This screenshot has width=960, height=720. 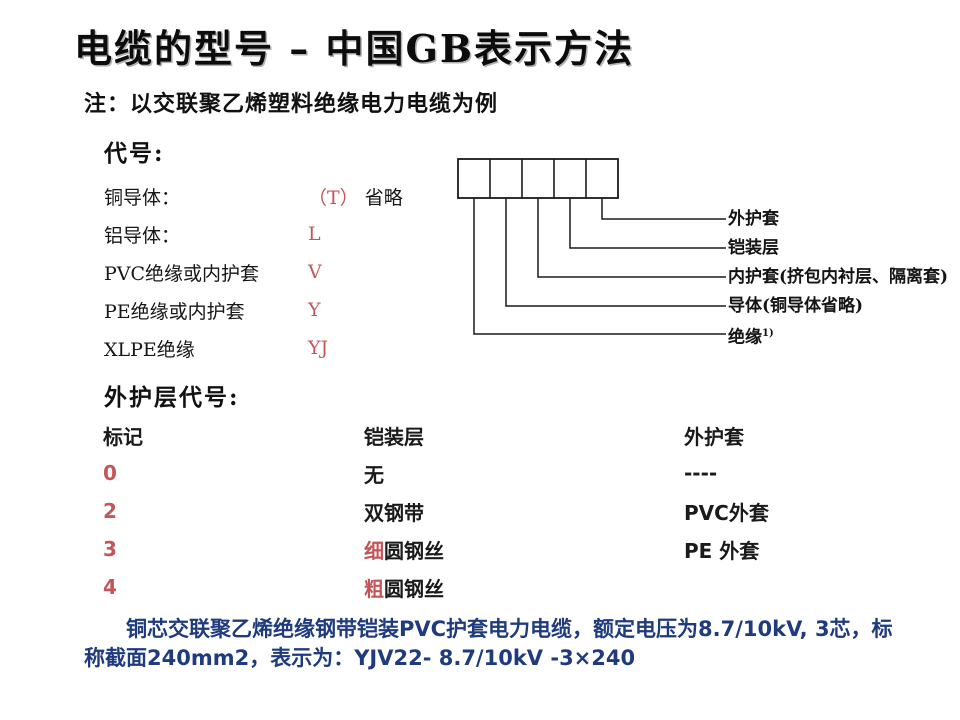 I want to click on mark-cell: 0, so click(x=110, y=473).